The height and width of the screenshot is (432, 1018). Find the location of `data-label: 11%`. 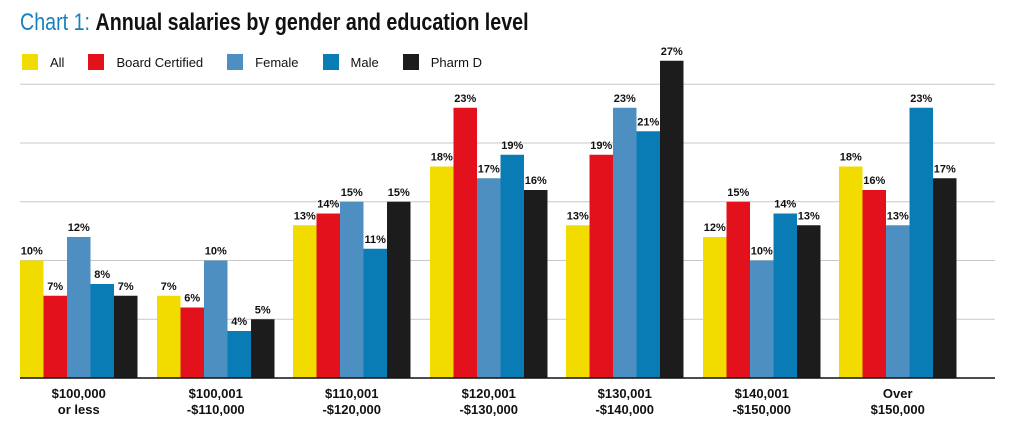

data-label: 11% is located at coordinates (376, 240).